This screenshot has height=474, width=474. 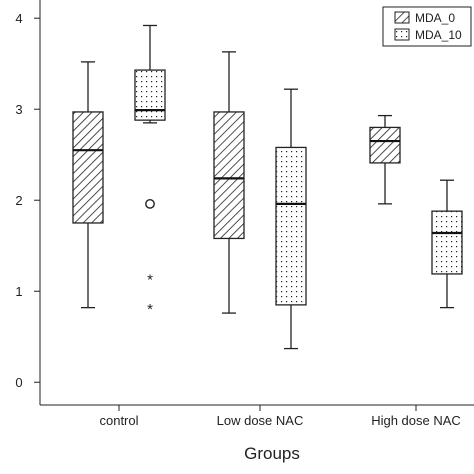 I want to click on legend: MDA_0 MDA_10, so click(x=427, y=26).